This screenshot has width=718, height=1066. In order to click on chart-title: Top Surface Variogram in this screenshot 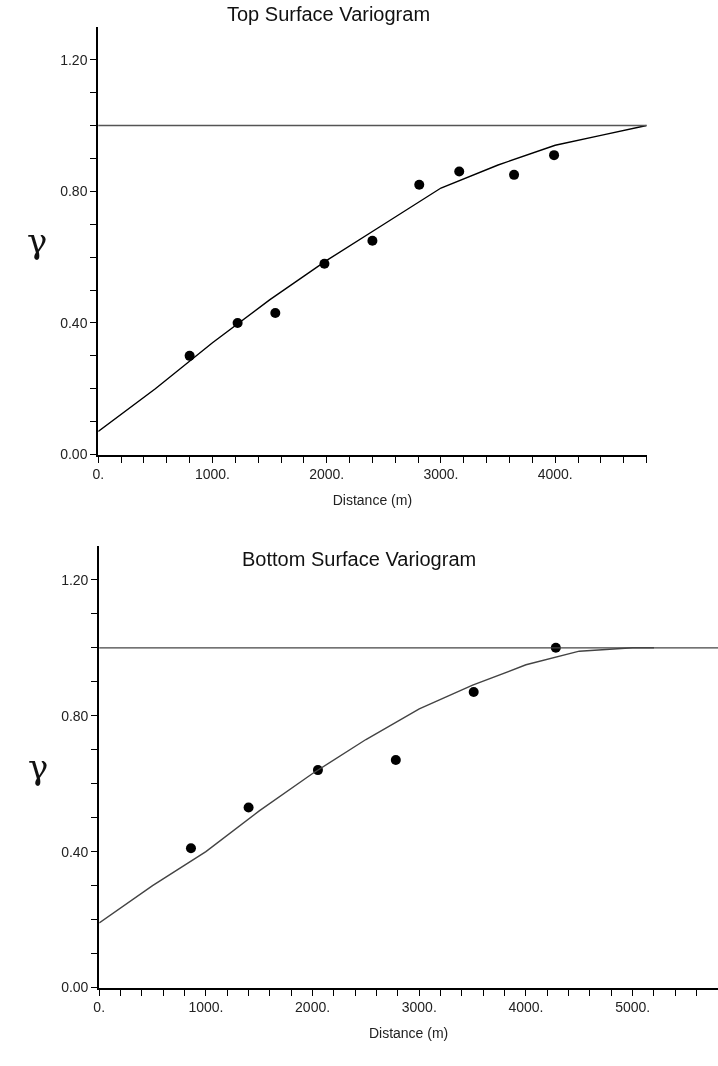, I will do `click(329, 14)`.